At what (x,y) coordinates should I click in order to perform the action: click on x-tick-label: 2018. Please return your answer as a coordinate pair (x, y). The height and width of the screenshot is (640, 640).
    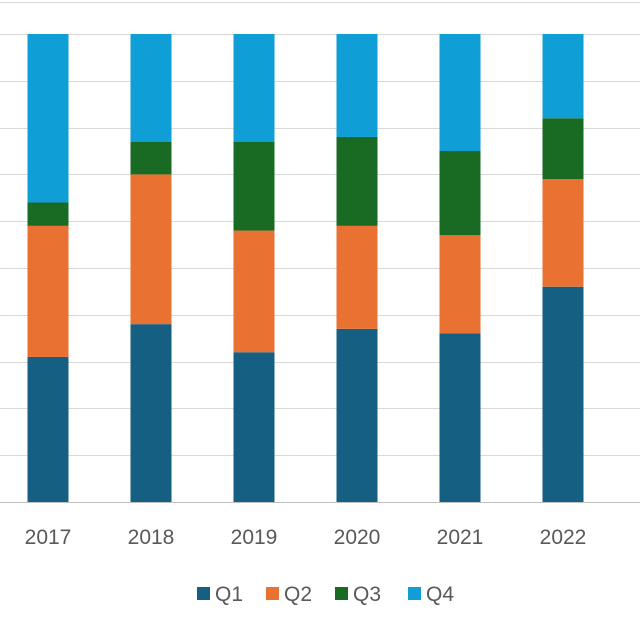
    Looking at the image, I should click on (151, 537).